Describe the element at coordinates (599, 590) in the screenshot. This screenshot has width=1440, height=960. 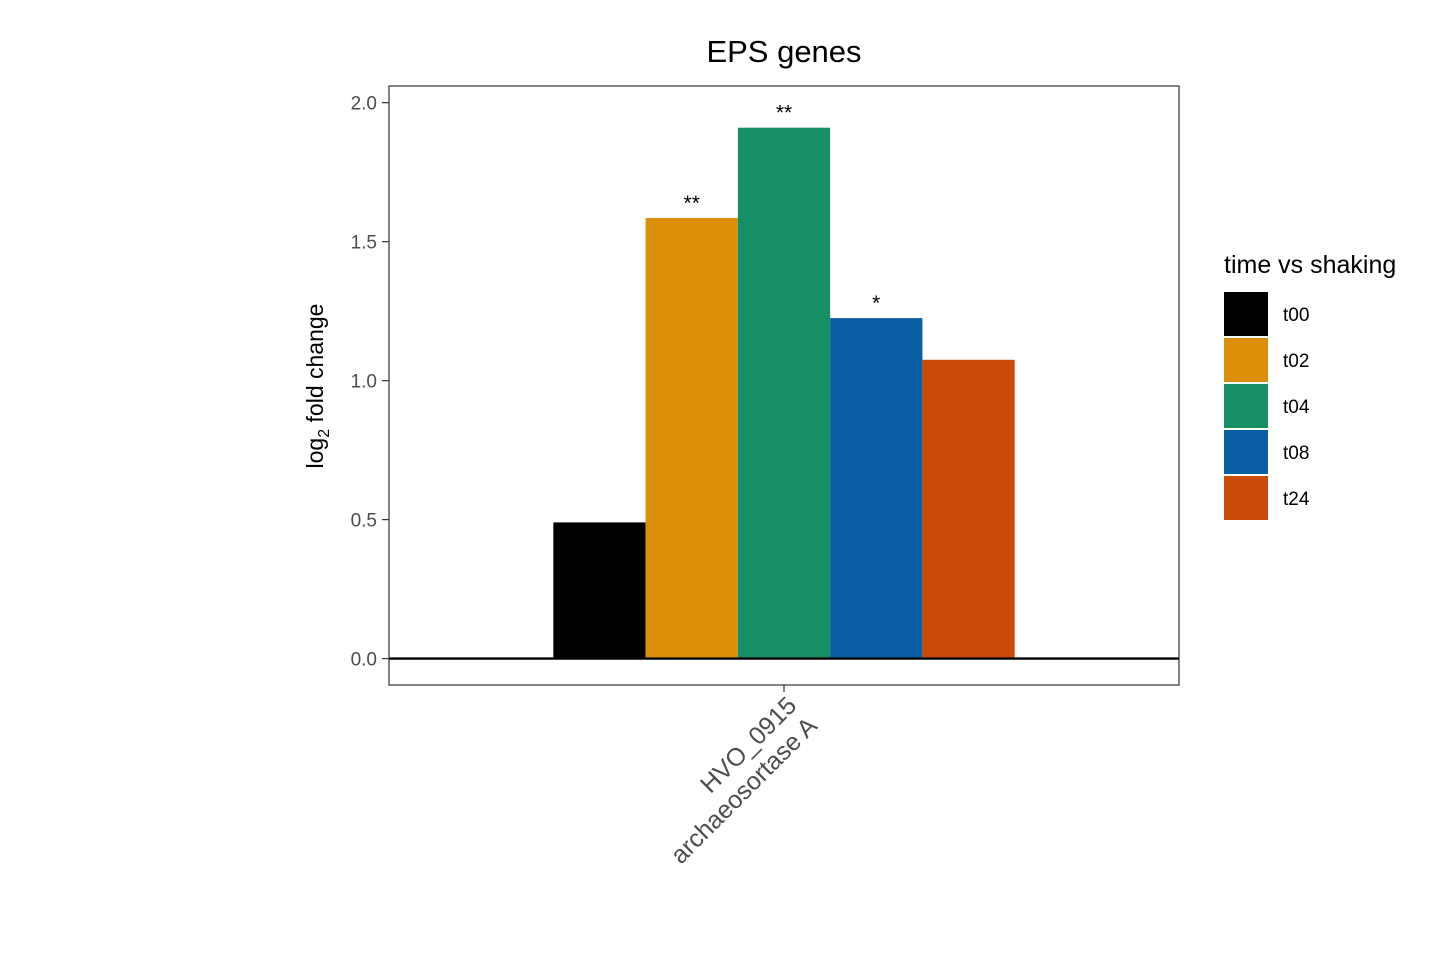
I see `bar-t00` at that location.